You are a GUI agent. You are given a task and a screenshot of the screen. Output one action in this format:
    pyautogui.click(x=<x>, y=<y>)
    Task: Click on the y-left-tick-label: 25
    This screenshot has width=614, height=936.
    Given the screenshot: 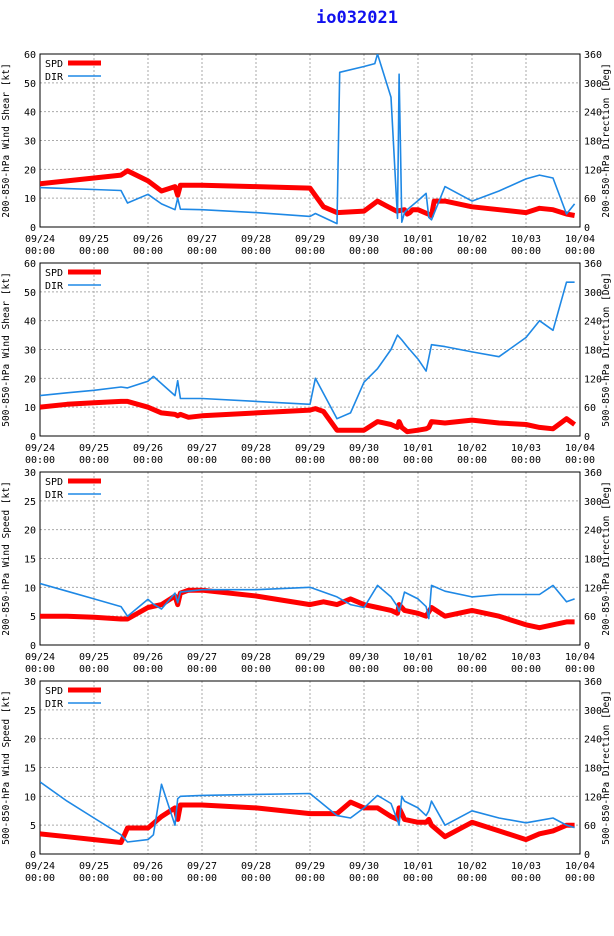 What is the action you would take?
    pyautogui.click(x=30, y=502)
    